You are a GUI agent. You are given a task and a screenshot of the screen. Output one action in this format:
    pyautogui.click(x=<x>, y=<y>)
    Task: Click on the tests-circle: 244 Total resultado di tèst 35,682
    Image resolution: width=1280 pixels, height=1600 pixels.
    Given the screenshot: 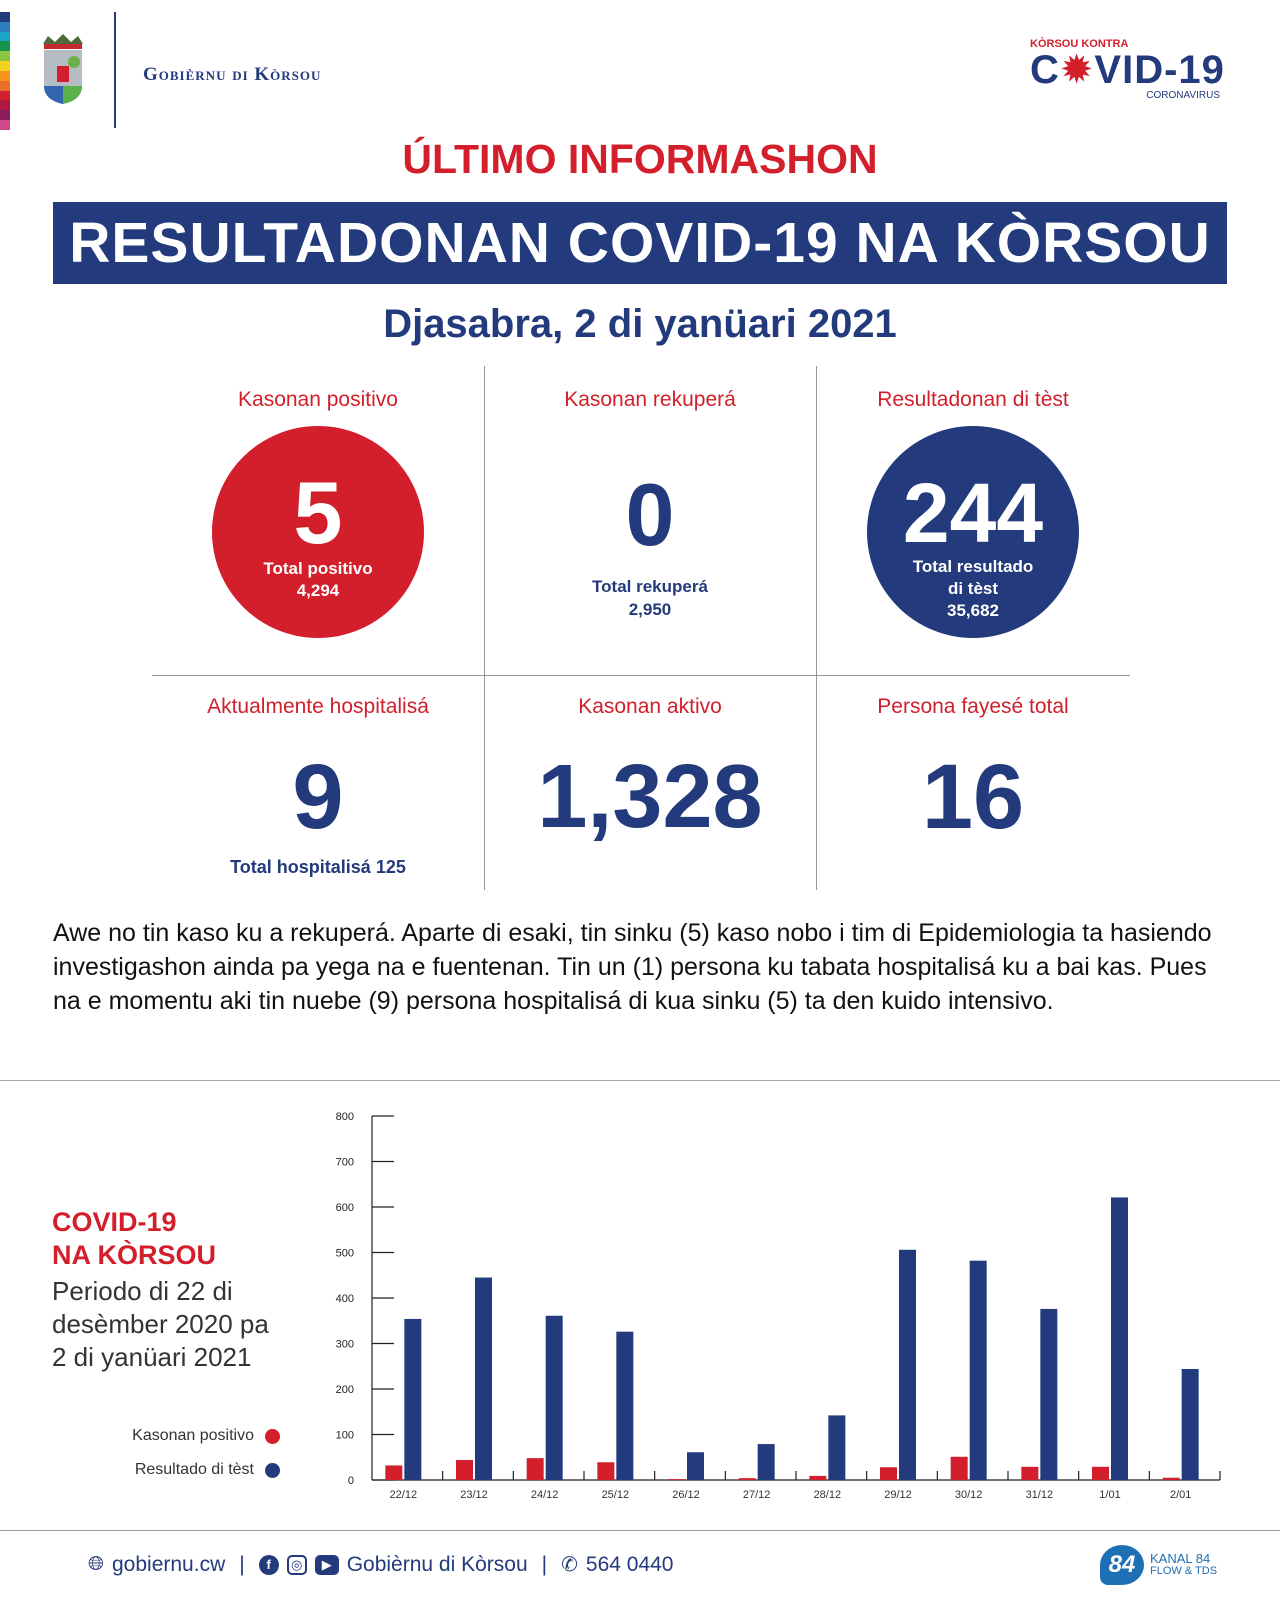 What is the action you would take?
    pyautogui.click(x=973, y=532)
    